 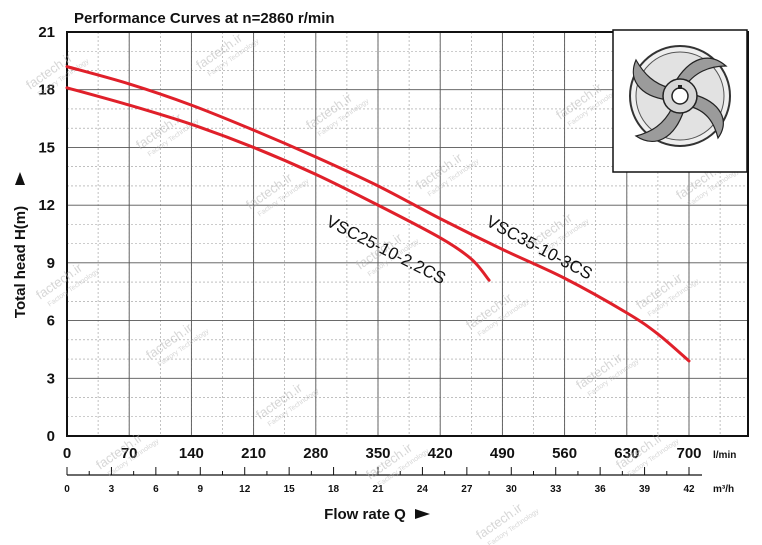 What do you see at coordinates (626, 453) in the screenshot?
I see `x-tick-label-lmin: 630` at bounding box center [626, 453].